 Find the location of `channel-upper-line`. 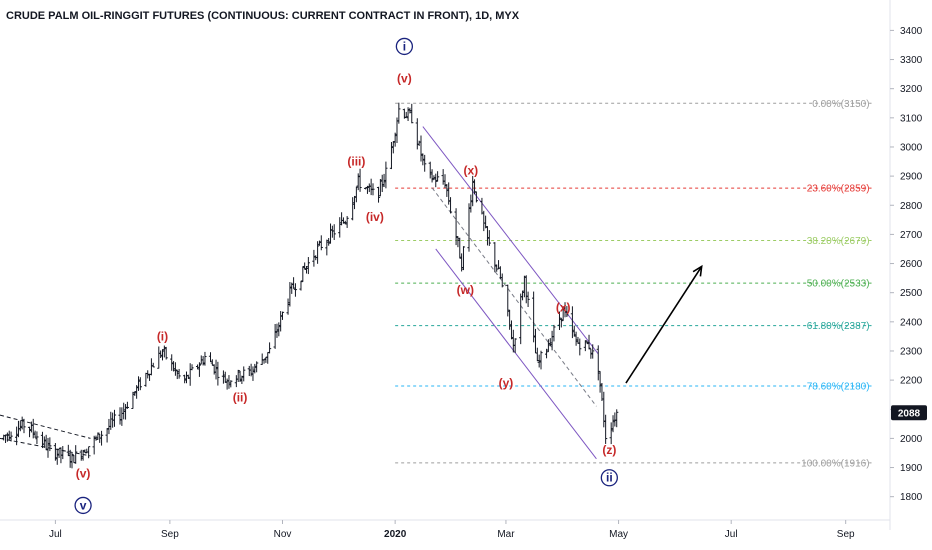

channel-upper-line is located at coordinates (510, 240).